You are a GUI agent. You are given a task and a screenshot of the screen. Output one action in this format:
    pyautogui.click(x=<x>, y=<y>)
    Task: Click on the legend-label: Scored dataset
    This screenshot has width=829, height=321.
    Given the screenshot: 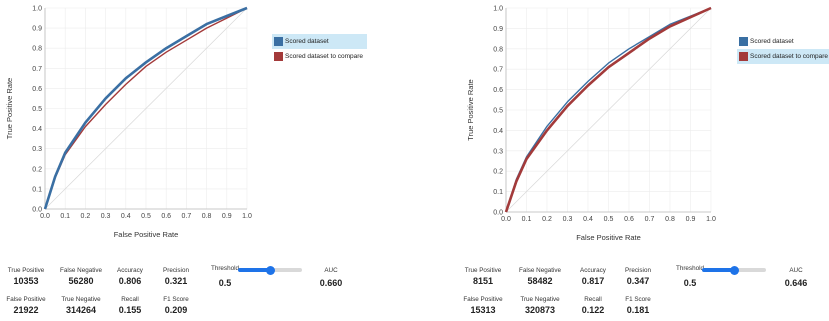 What is the action you would take?
    pyautogui.click(x=772, y=41)
    